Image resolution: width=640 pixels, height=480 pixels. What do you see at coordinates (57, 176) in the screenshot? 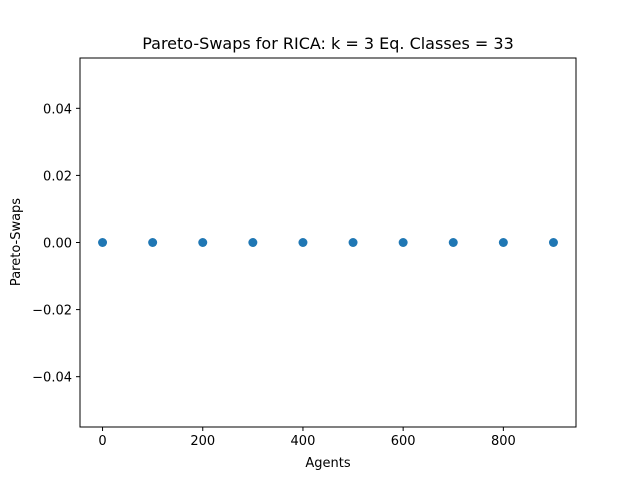
I see `y-tick-label: 0.02` at bounding box center [57, 176].